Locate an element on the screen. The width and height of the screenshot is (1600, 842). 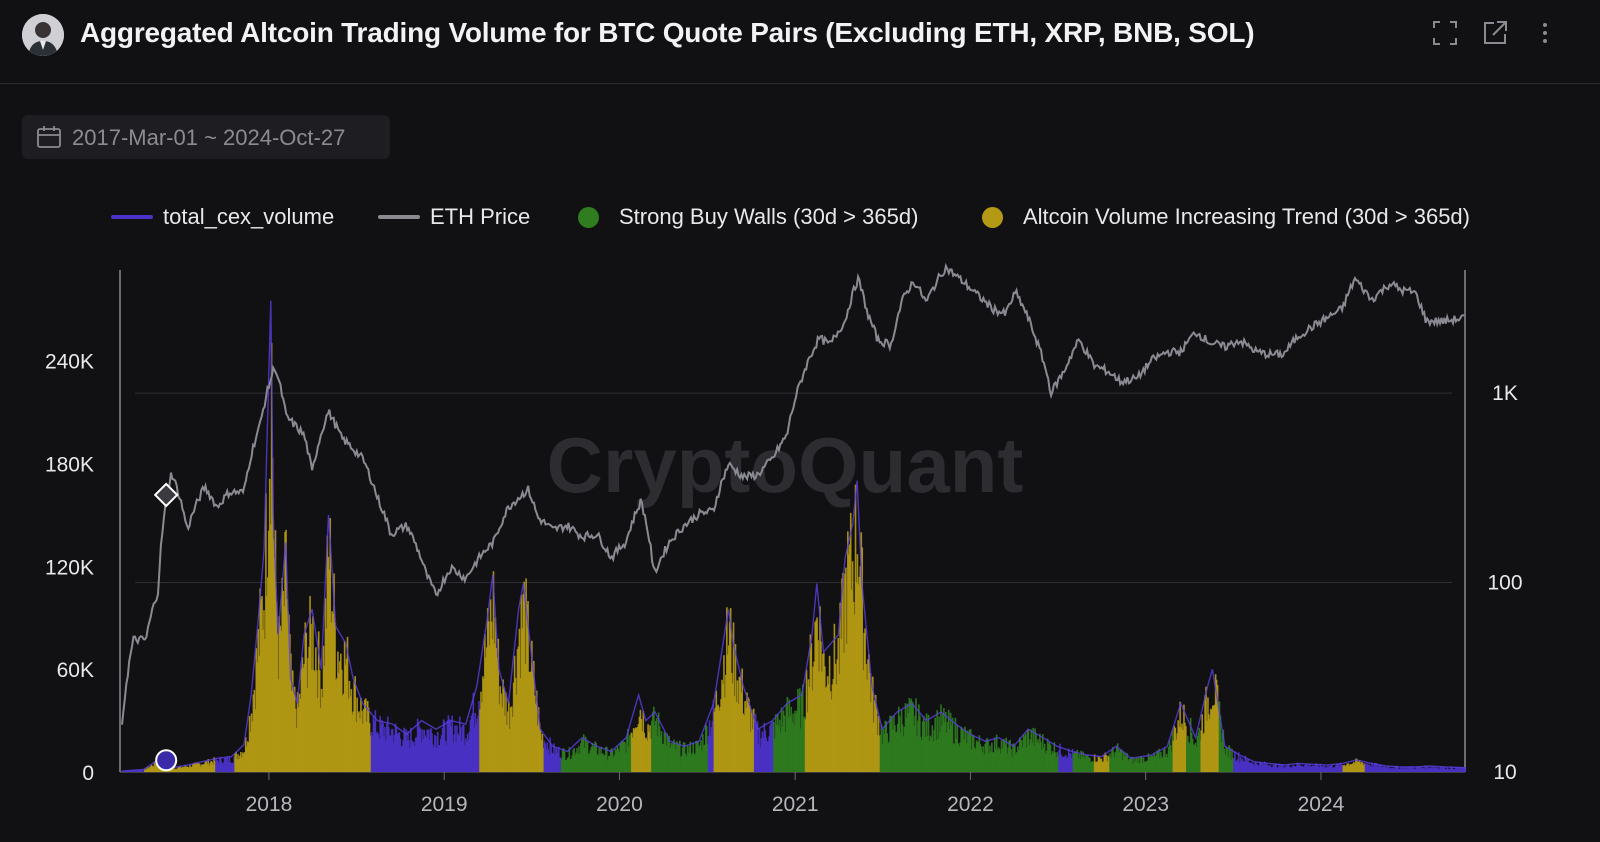
right-axis-tick-label: 10 is located at coordinates (1504, 772).